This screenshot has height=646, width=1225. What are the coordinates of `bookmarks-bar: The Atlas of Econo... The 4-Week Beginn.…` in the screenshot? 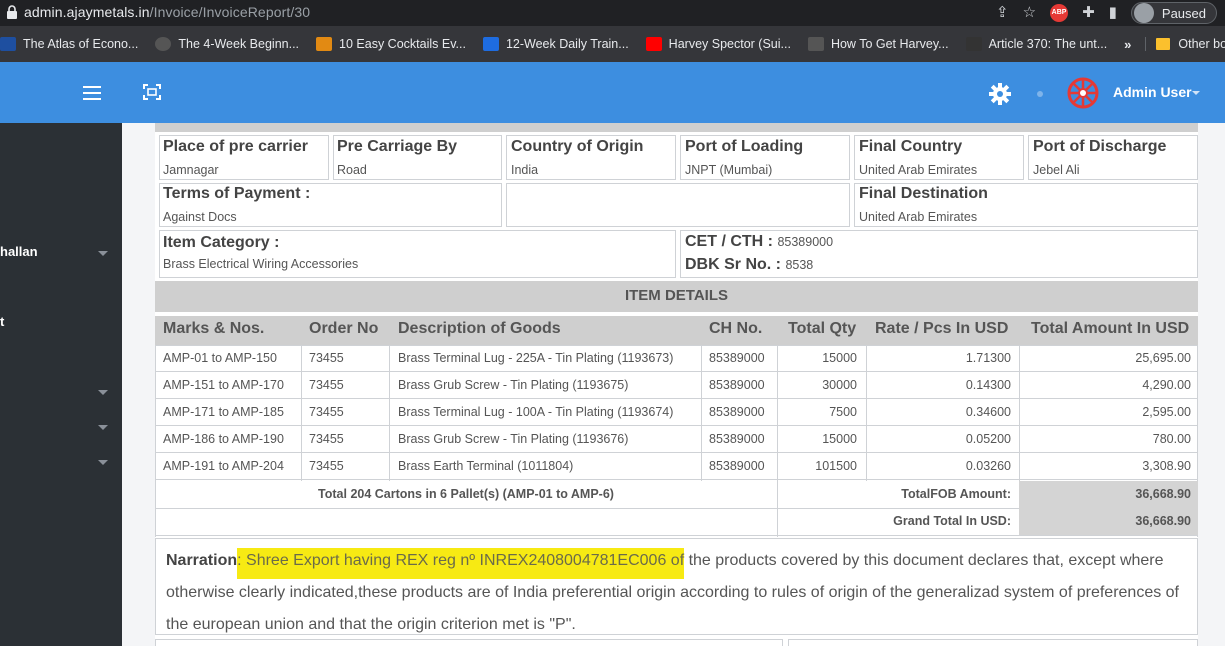 It's located at (612, 44).